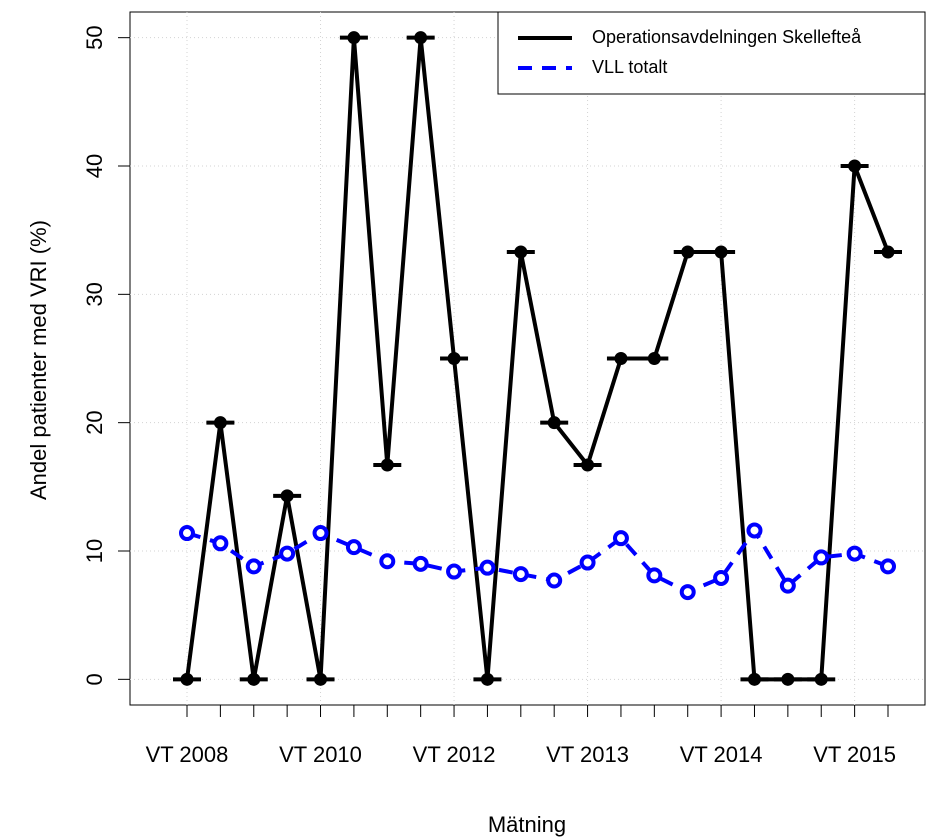 This screenshot has height=840, width=932. What do you see at coordinates (721, 754) in the screenshot?
I see `x-tick-label: VT 2014` at bounding box center [721, 754].